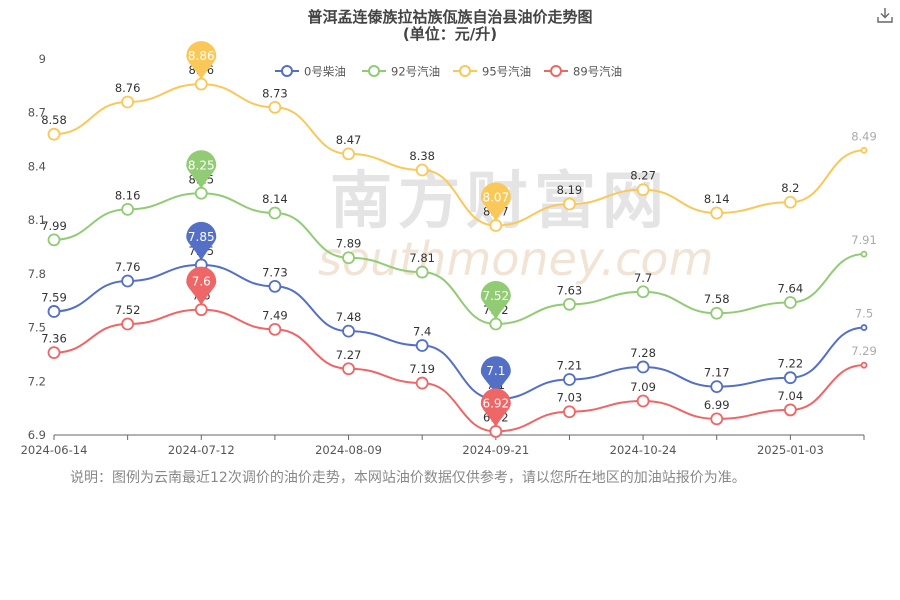  Describe the element at coordinates (275, 93) in the screenshot. I see `data-label: 8.73` at that location.